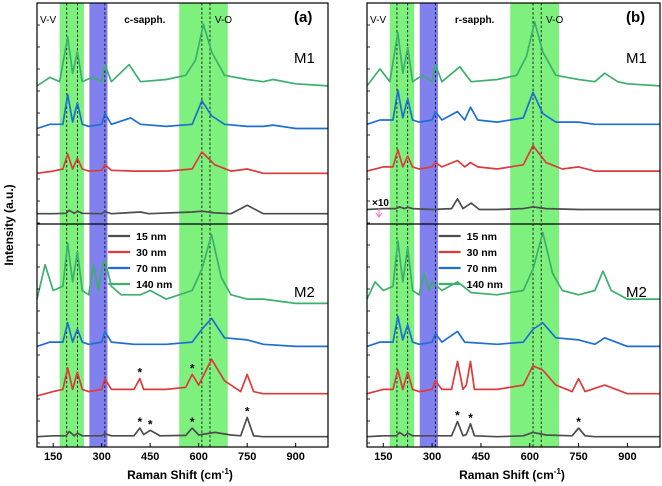 This screenshot has width=662, height=486. Describe the element at coordinates (144, 20) in the screenshot. I see `substrate-label-a: c-sapph.` at that location.